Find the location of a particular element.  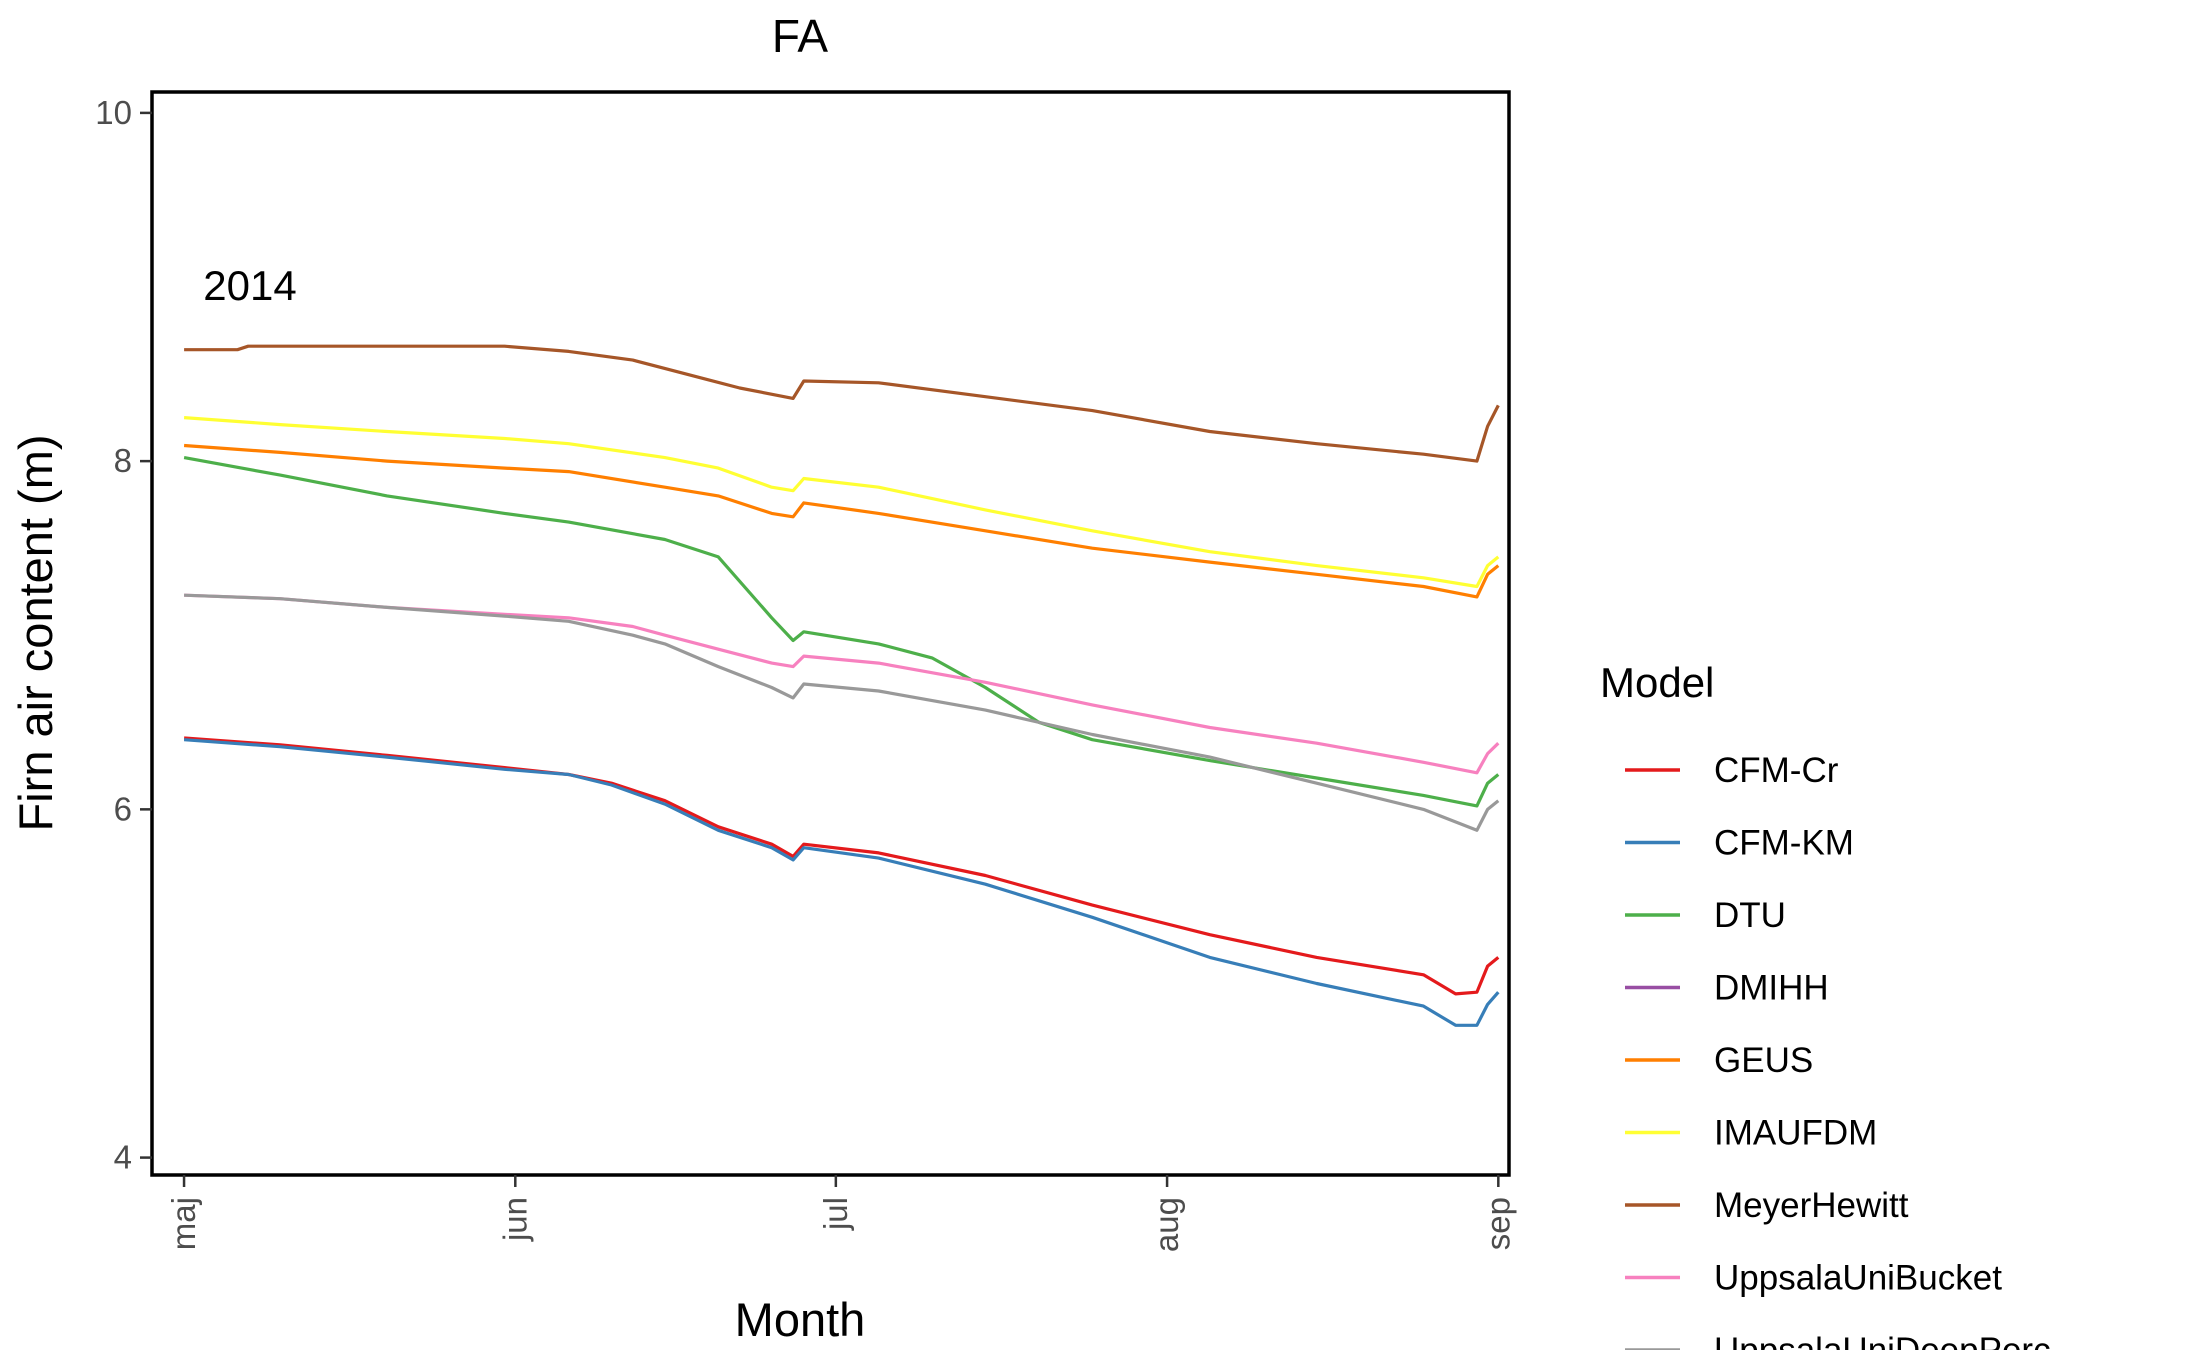

legend-label-7: UppsalaUniBucket is located at coordinates (1858, 1278).